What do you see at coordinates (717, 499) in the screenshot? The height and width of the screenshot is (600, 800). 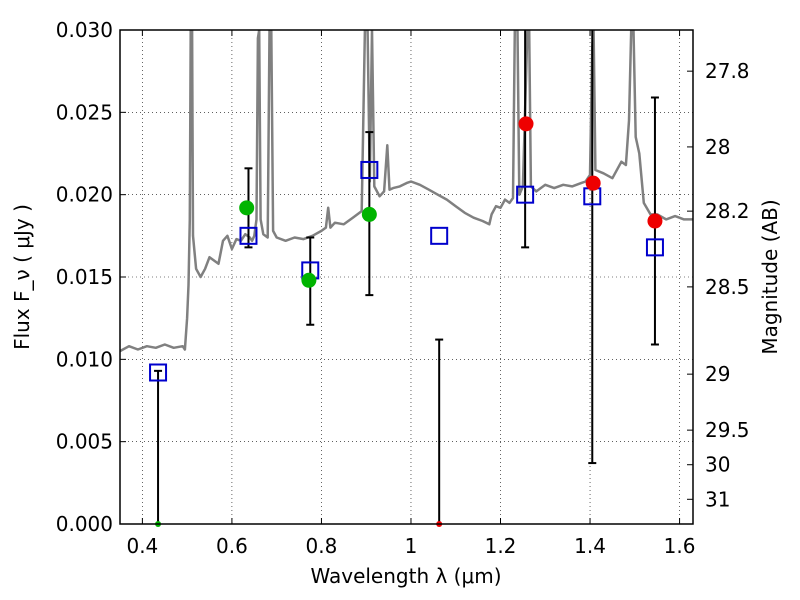 I see `right-tick-label: 31` at bounding box center [717, 499].